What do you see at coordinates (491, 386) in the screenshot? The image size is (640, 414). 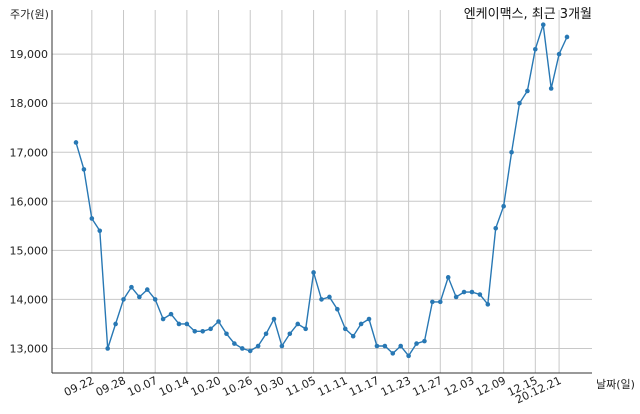 I see `x-tick-label: 12.09` at bounding box center [491, 386].